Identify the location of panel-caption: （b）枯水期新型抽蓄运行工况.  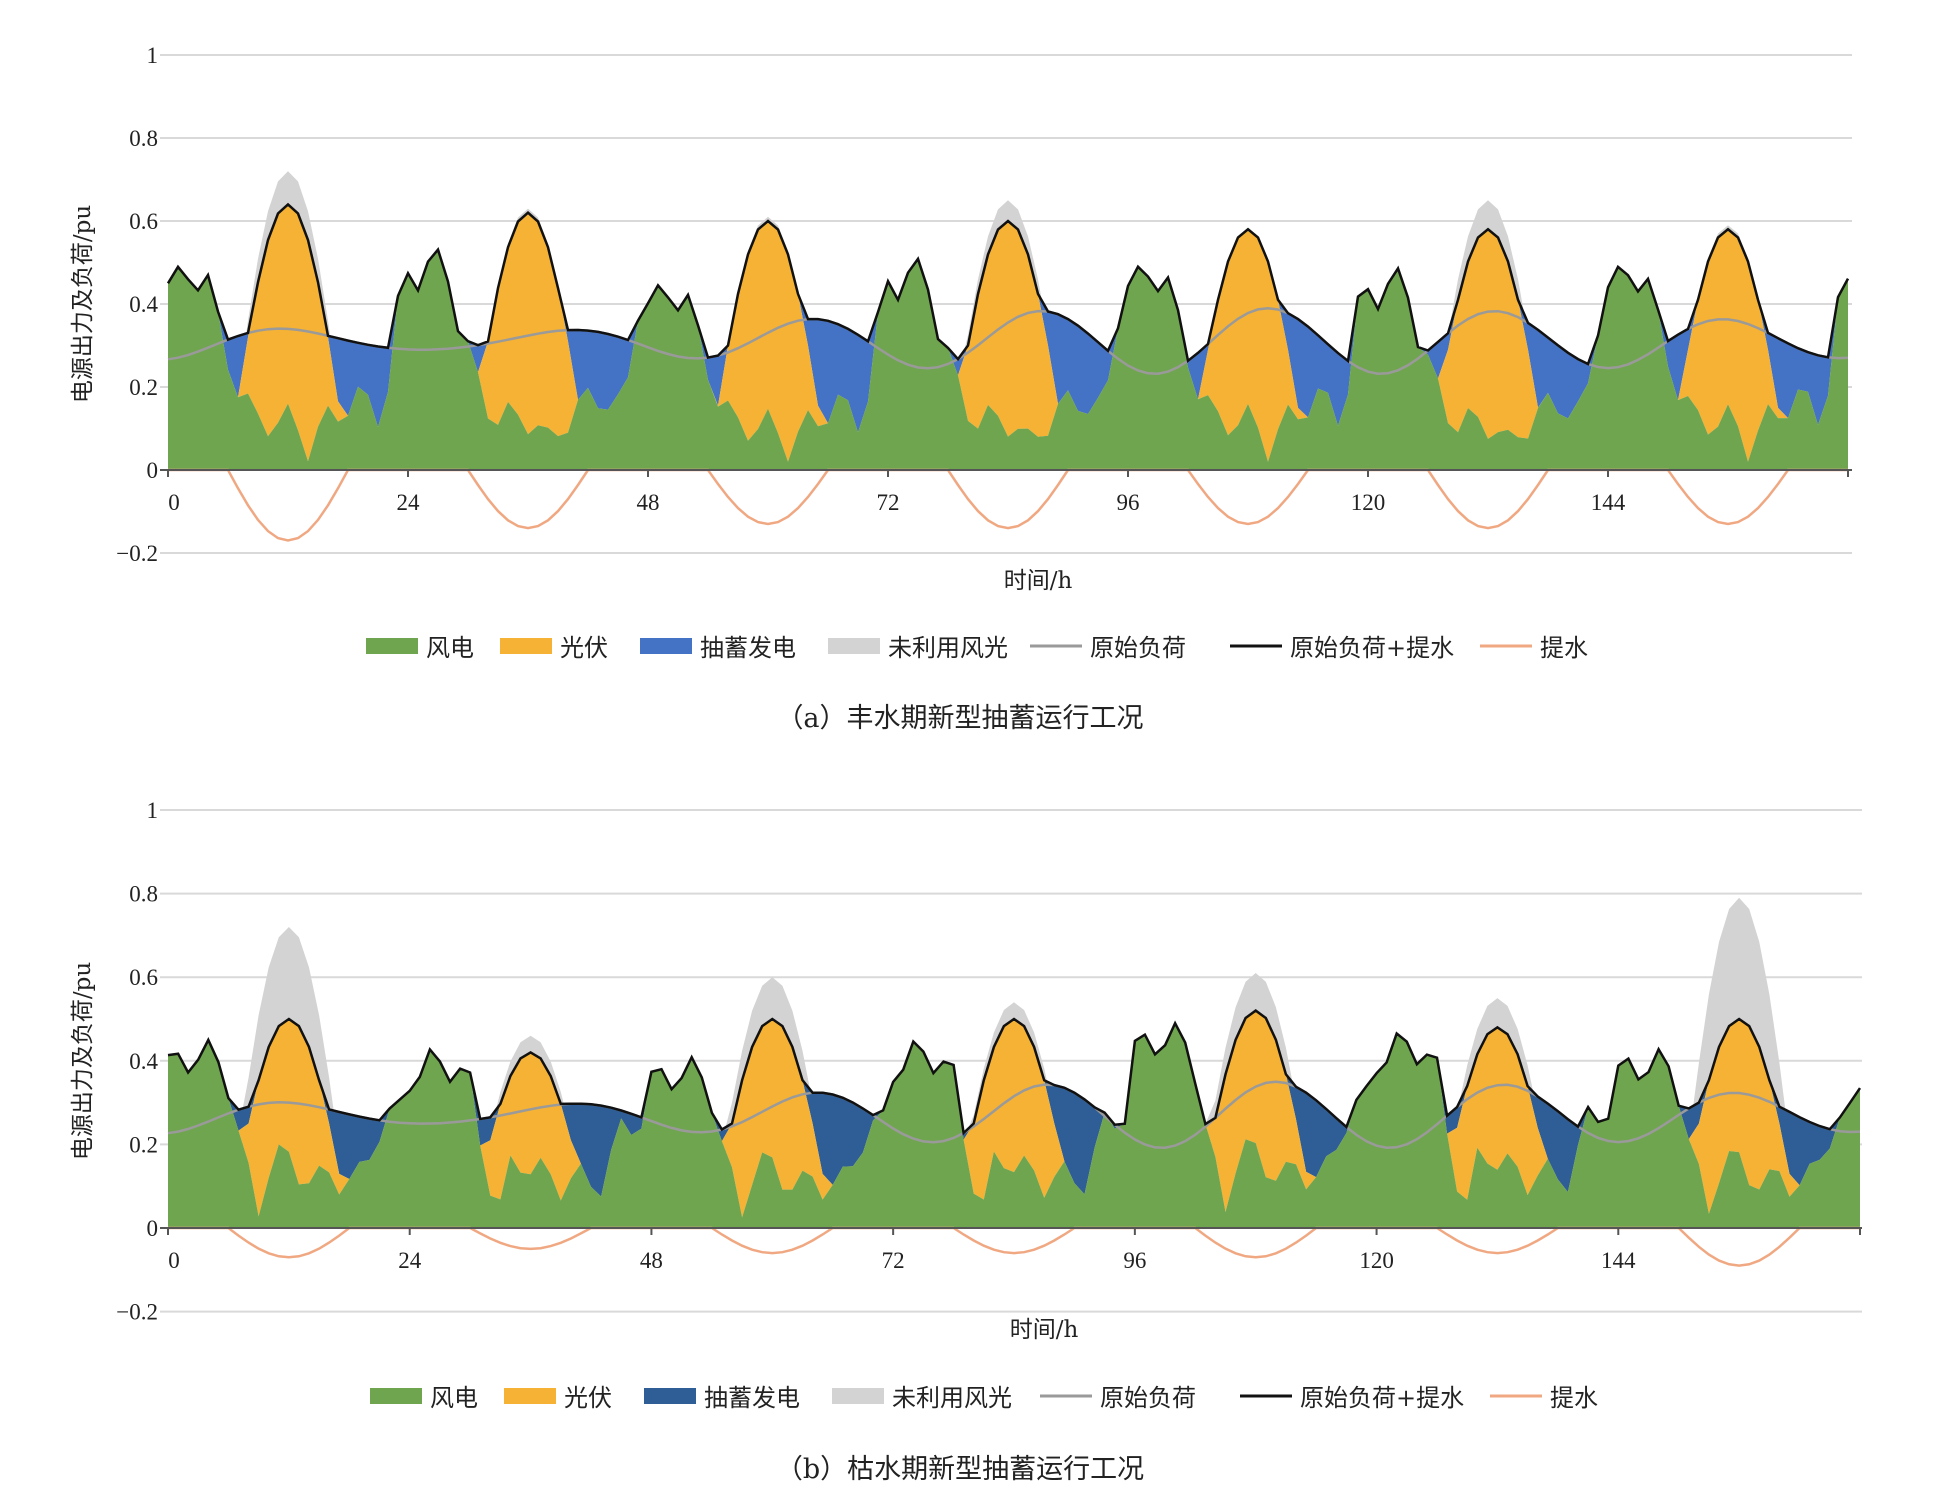
(960, 1469).